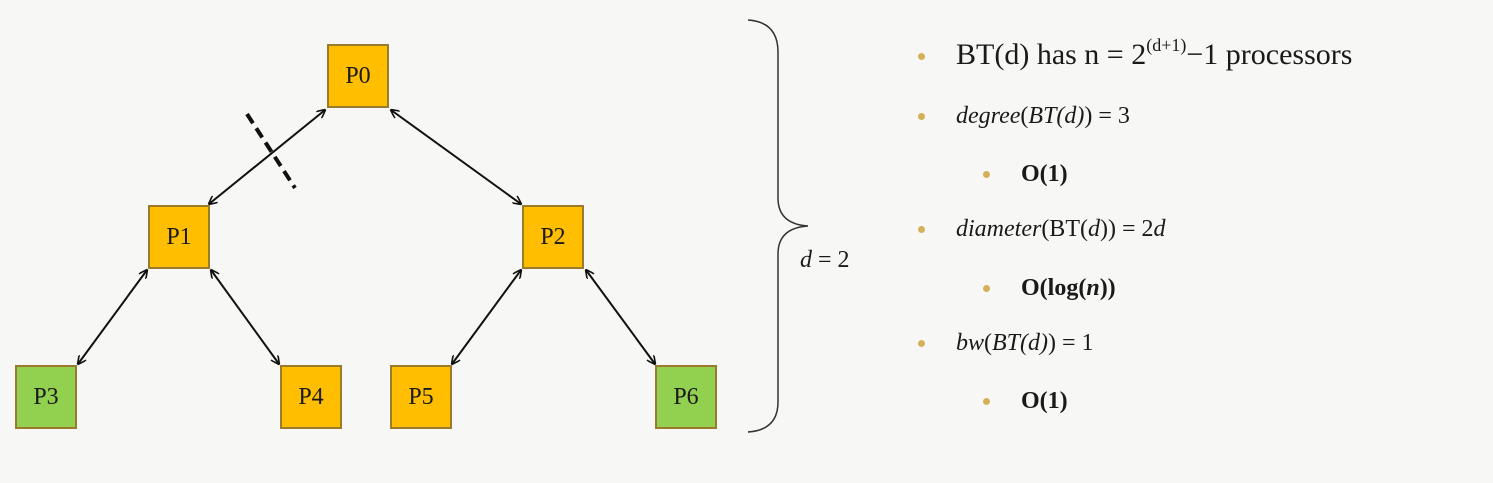 Image resolution: width=1493 pixels, height=483 pixels. I want to click on bullet-processors: BT(d) has n = 2(d+1)−1 processors, so click(1135, 54).